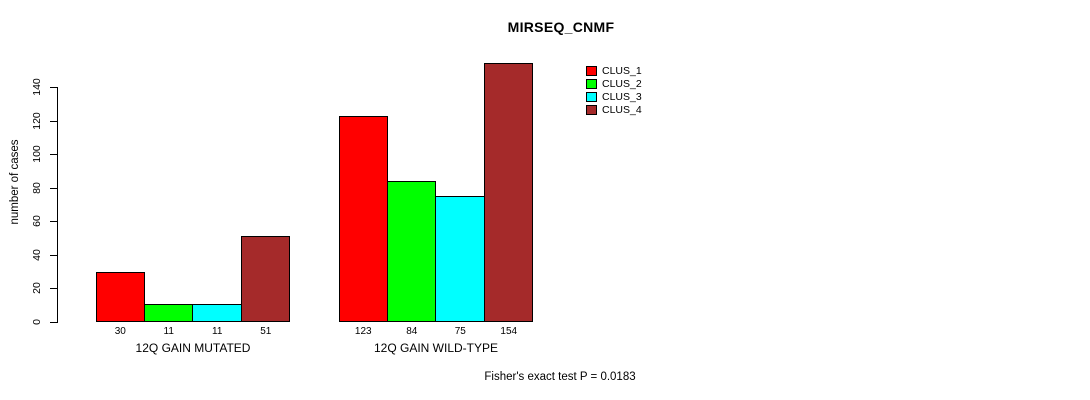 The width and height of the screenshot is (1090, 400). Describe the element at coordinates (37, 288) in the screenshot. I see `y-axis-tick-label: 20` at that location.